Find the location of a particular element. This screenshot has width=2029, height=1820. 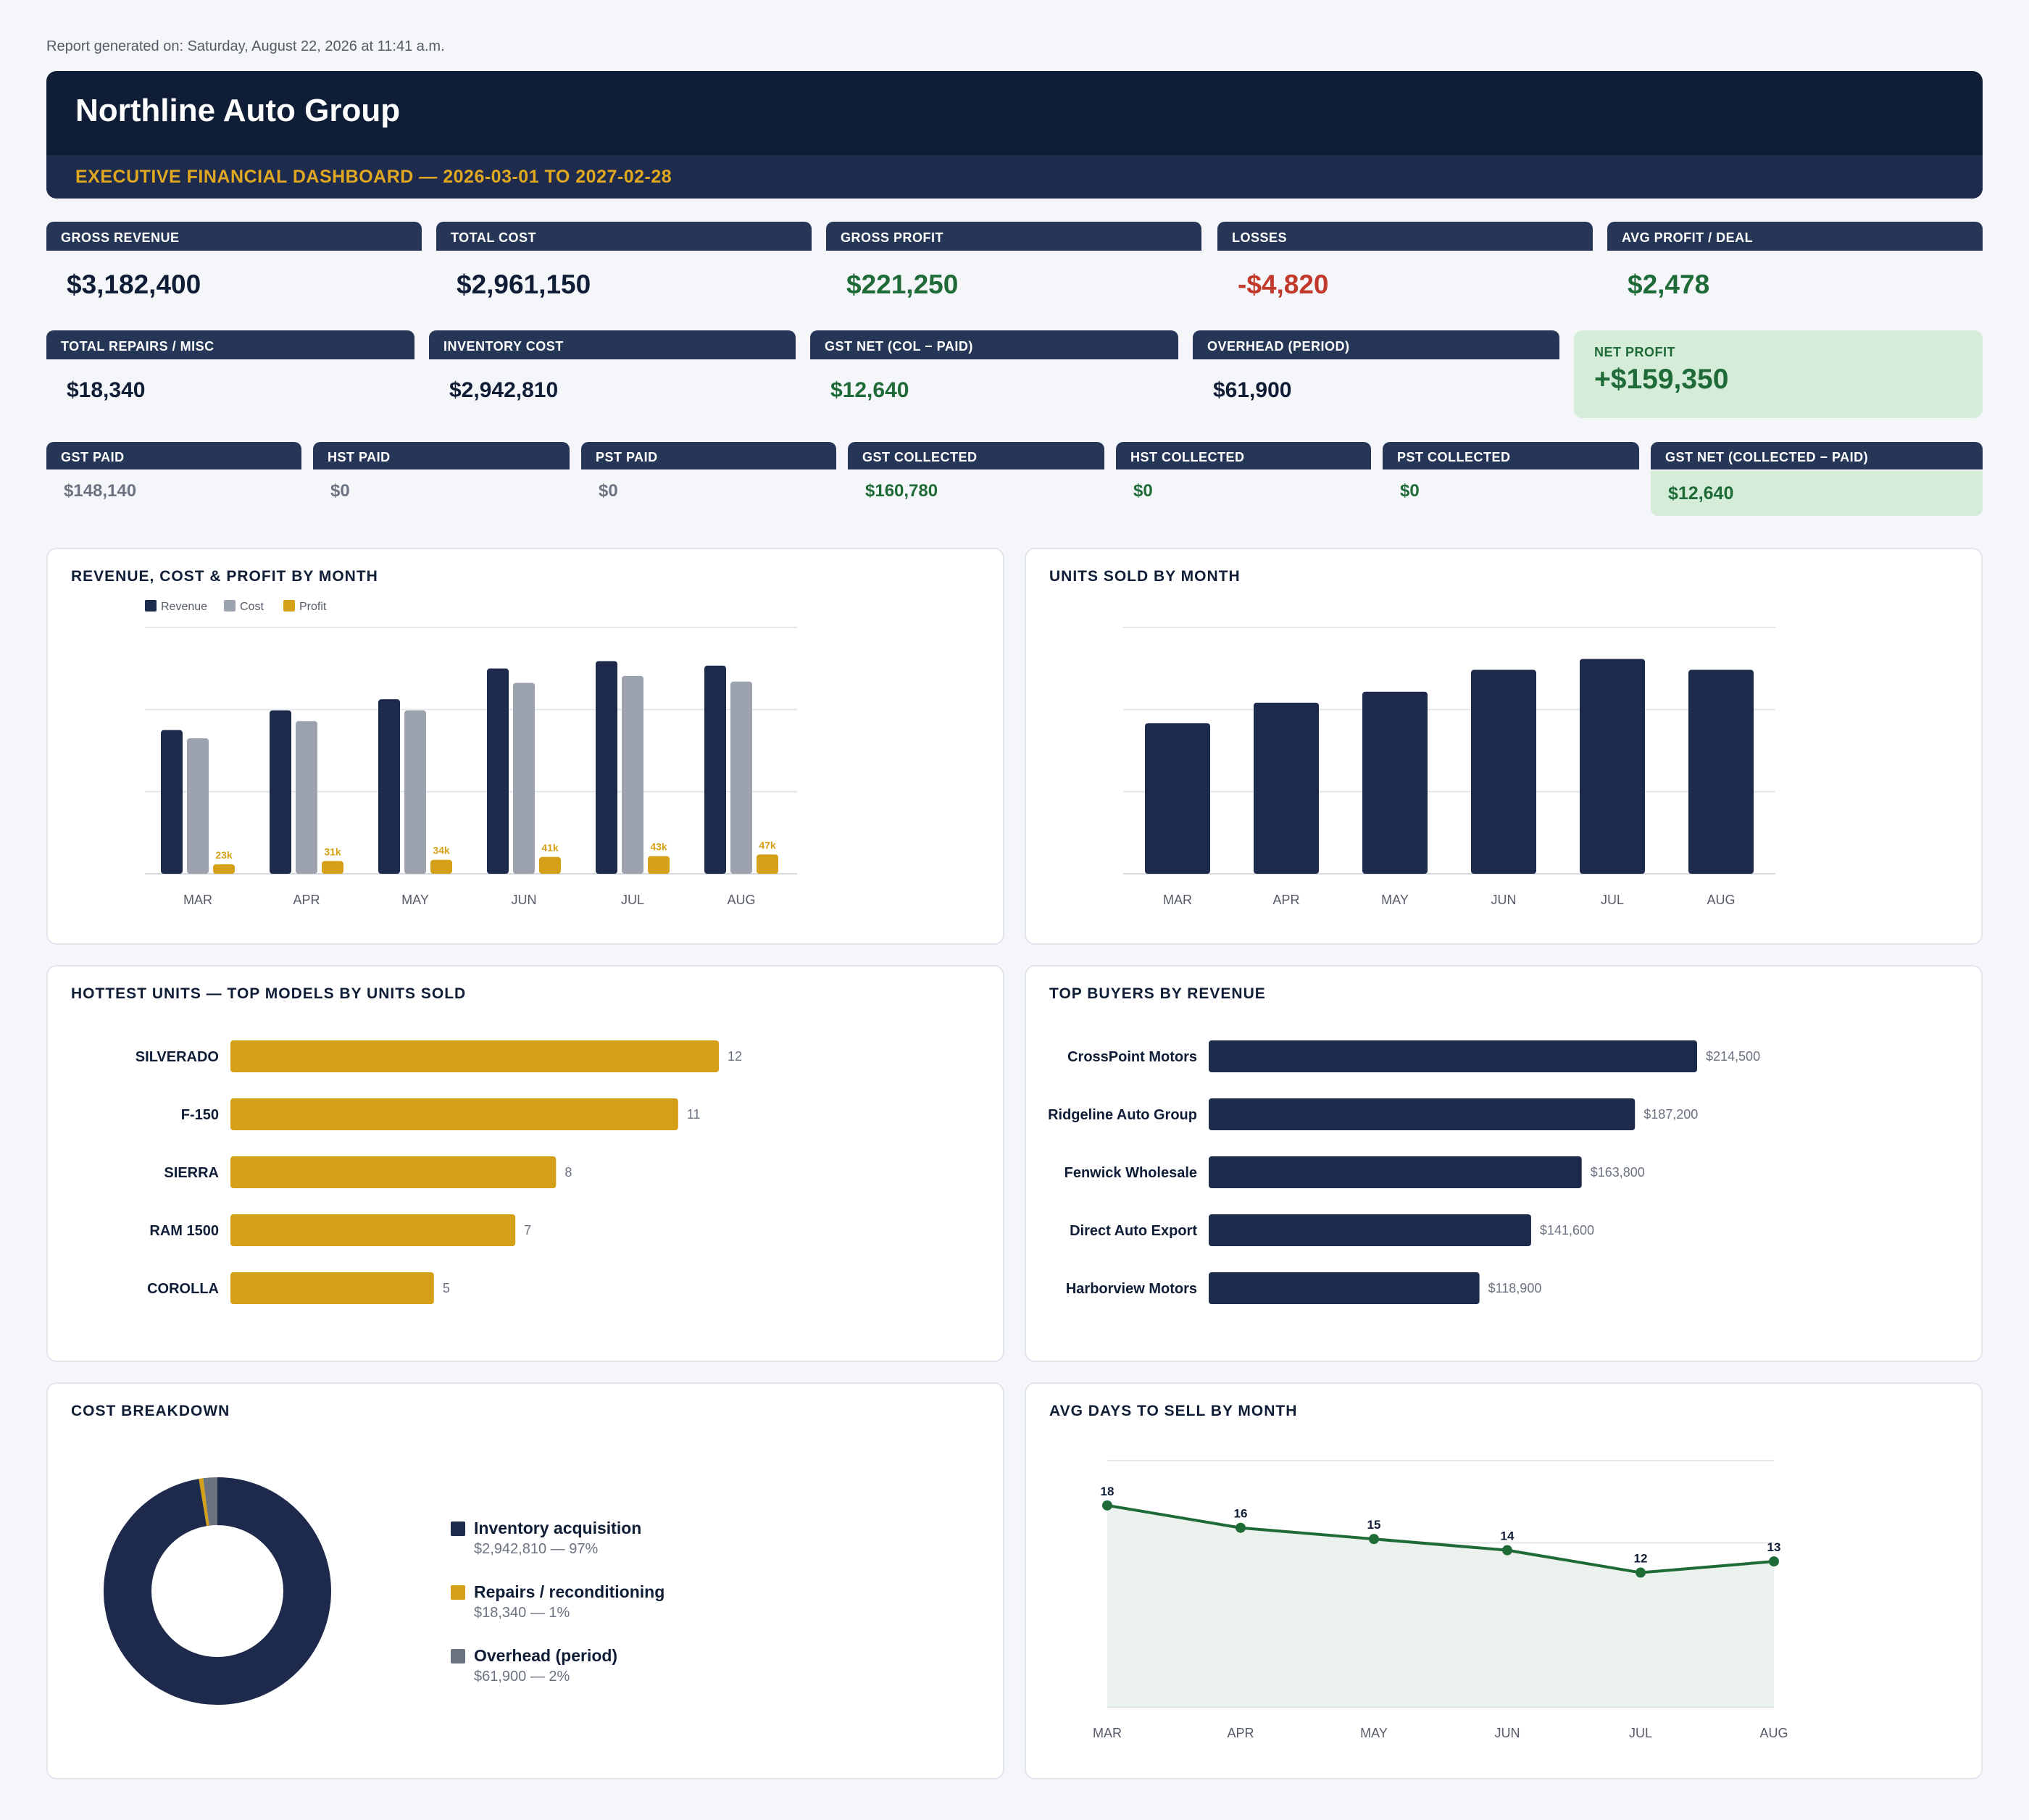

legend-label-revenue: Revenue is located at coordinates (184, 607).